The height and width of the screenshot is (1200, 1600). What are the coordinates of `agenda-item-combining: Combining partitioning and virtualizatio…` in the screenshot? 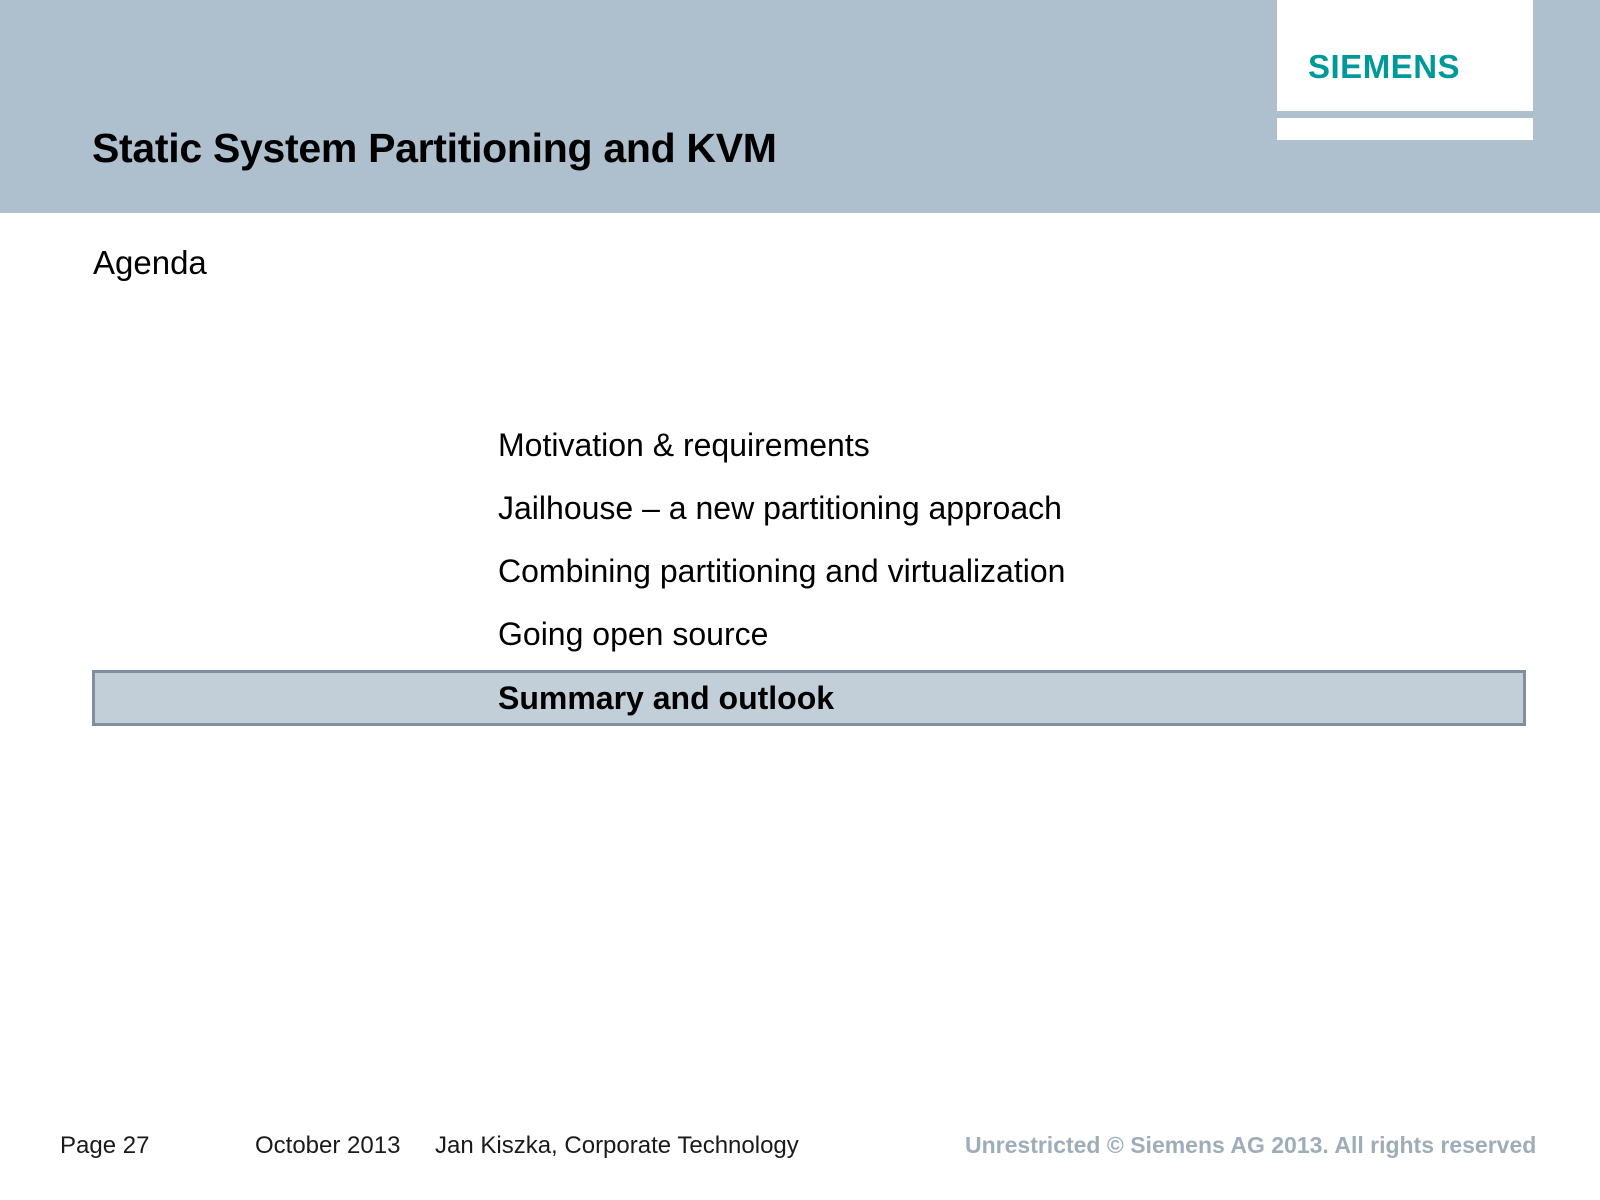 It's located at (800, 575).